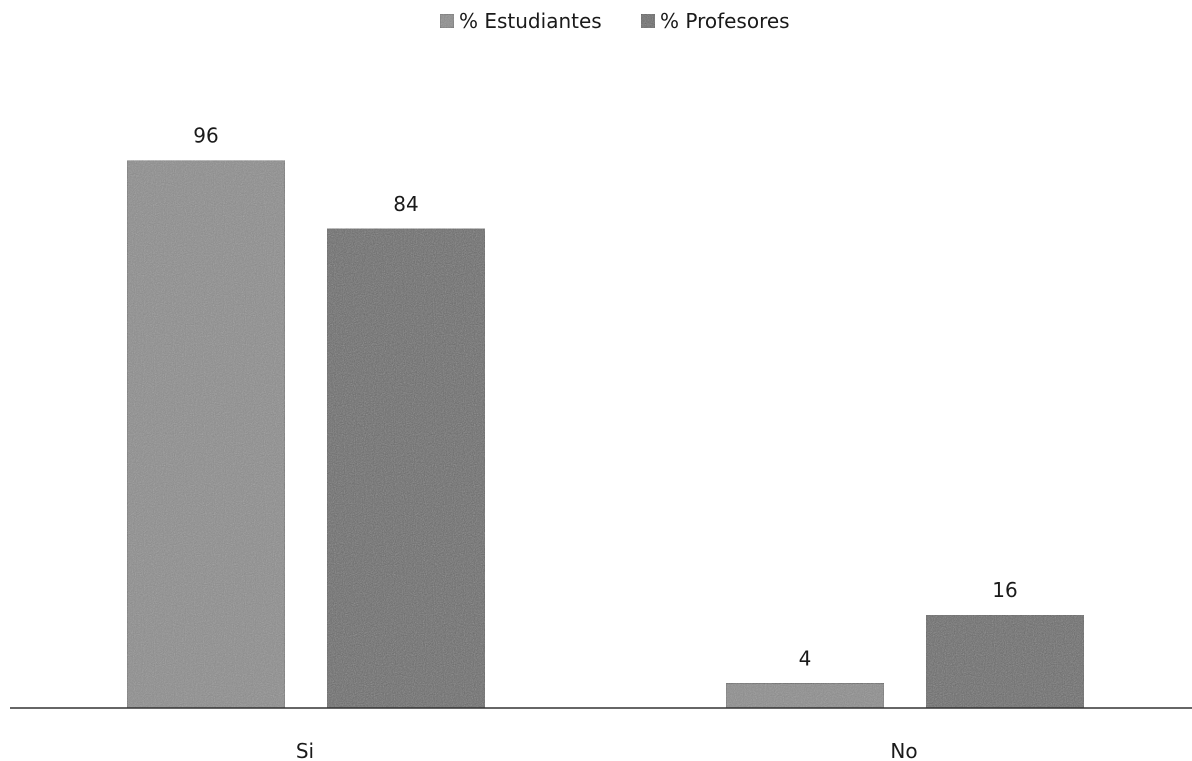 This screenshot has width=1192, height=761. What do you see at coordinates (725, 21) in the screenshot?
I see `legend-label-1: % Profesores` at bounding box center [725, 21].